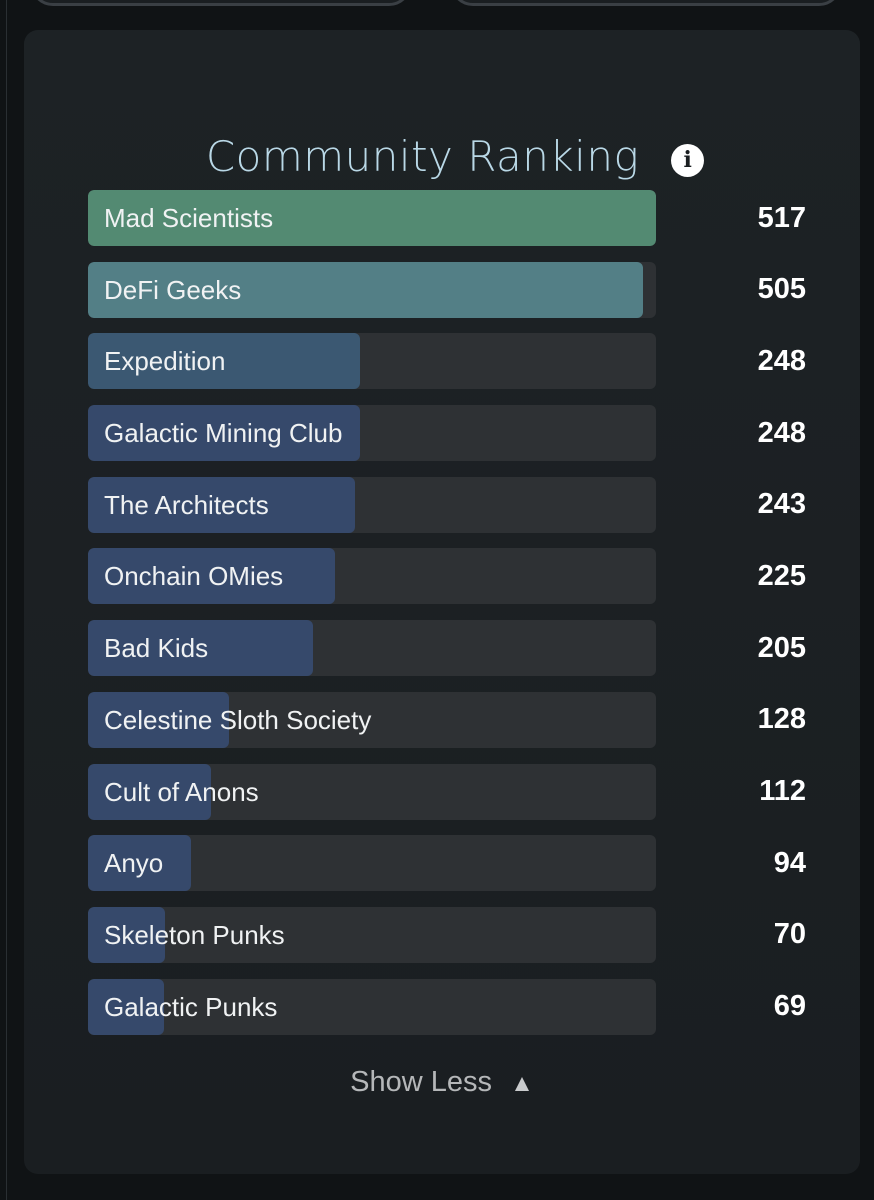 This screenshot has height=1200, width=874. I want to click on window-edge, so click(6, 600).